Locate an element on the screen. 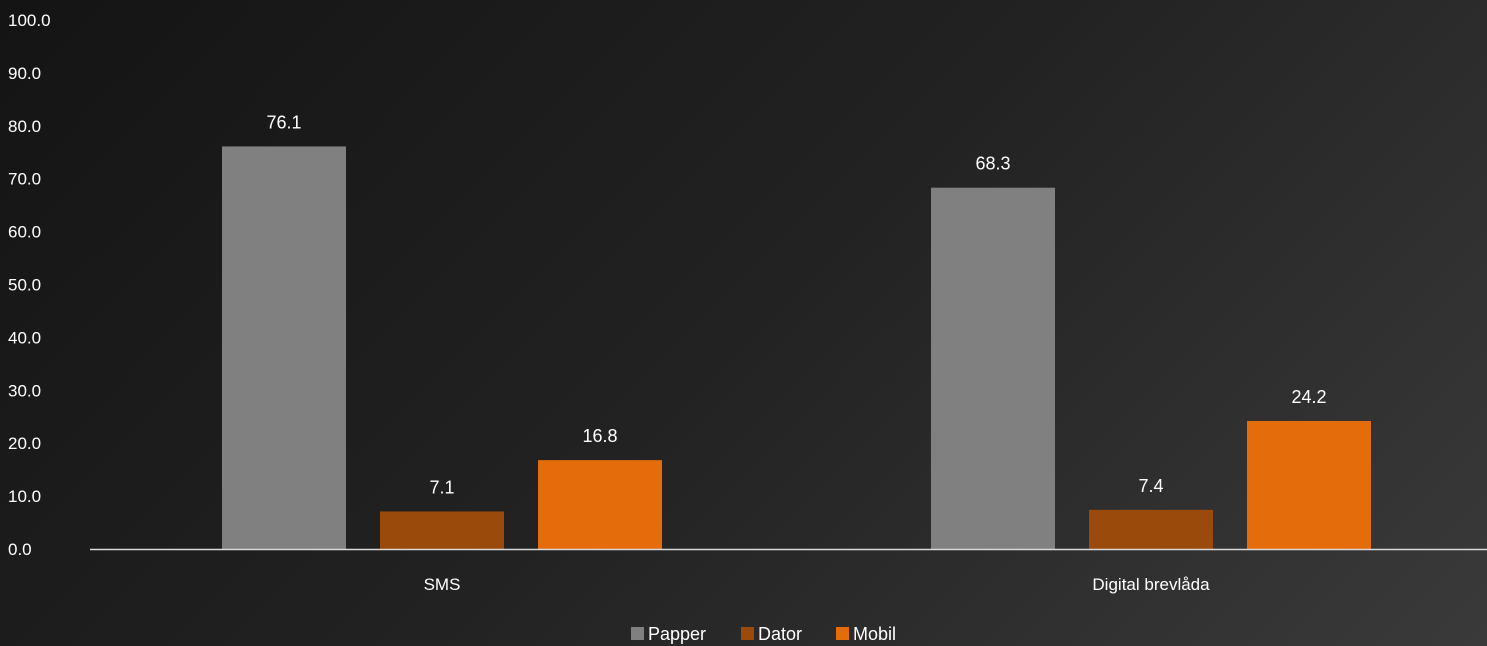  data-label: 7.1 is located at coordinates (441, 487).